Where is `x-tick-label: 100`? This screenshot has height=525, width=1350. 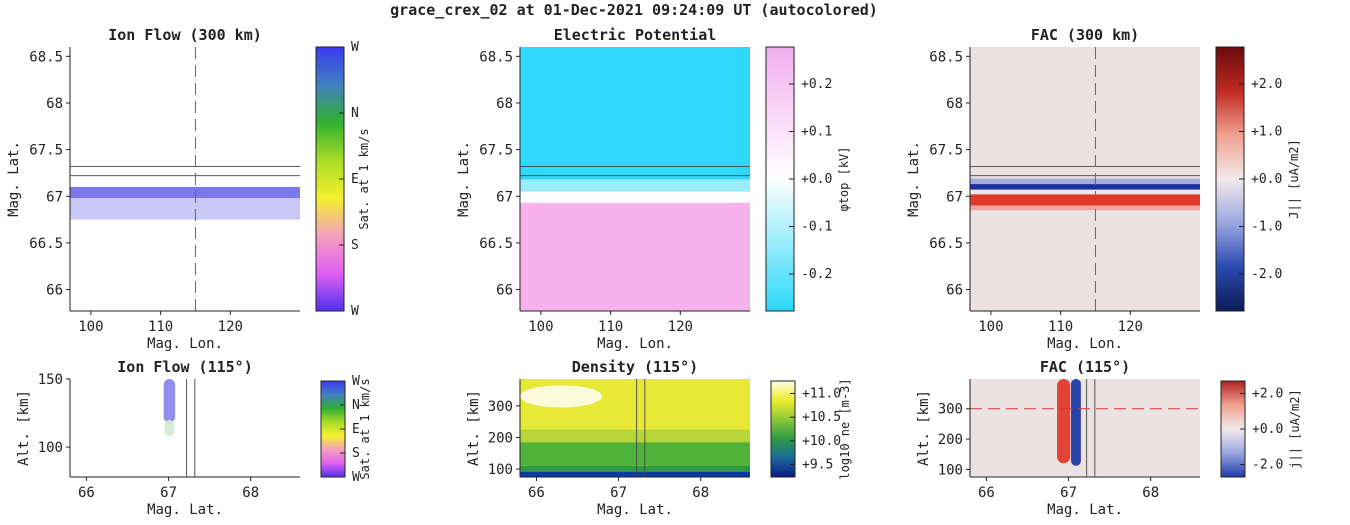 x-tick-label: 100 is located at coordinates (90, 327).